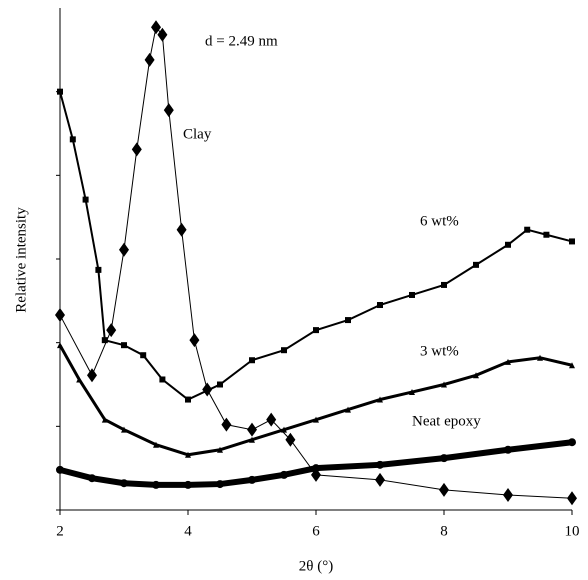  I want to click on y-axis-label: Relative intensity, so click(21, 260).